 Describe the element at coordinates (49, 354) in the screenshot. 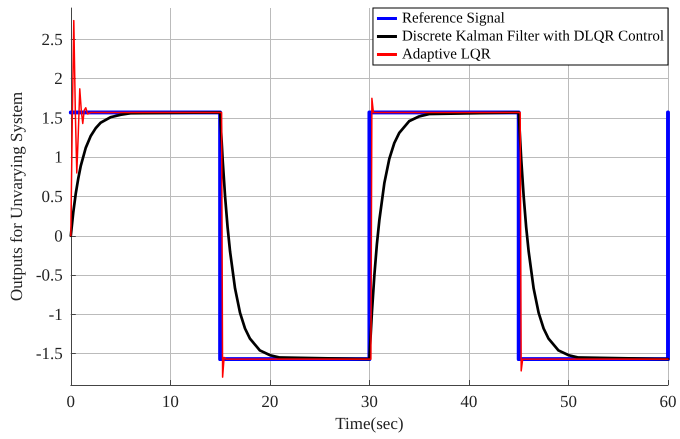

I see `y-tick-label: -1.5` at that location.